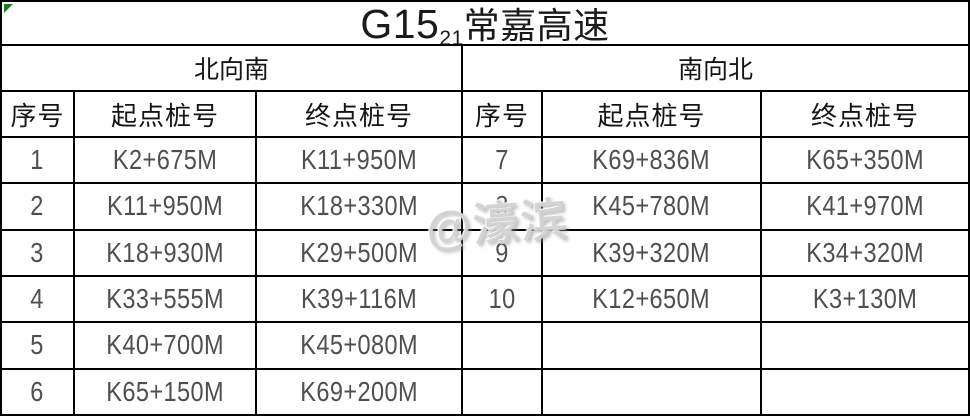  Describe the element at coordinates (360, 114) in the screenshot. I see `header-end-left: 终点桩号` at that location.